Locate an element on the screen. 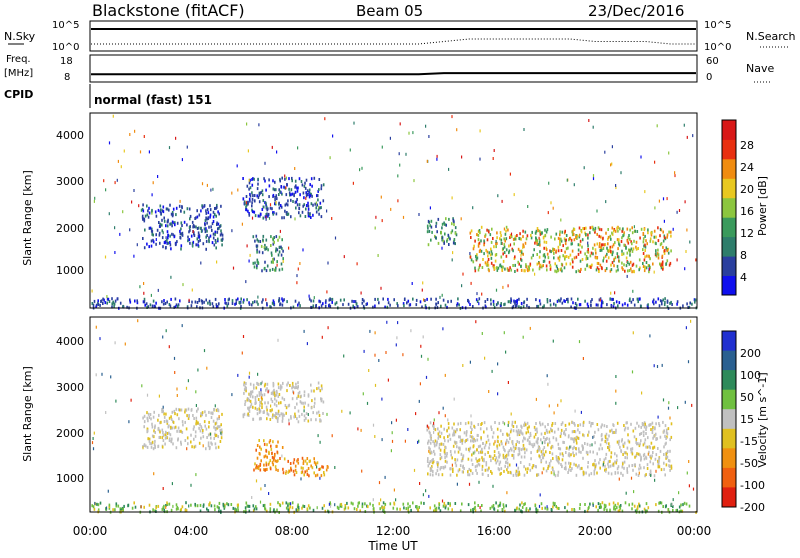 Image resolution: width=800 pixels, height=558 pixels. power-cbar-tick-12: 12 is located at coordinates (747, 233).